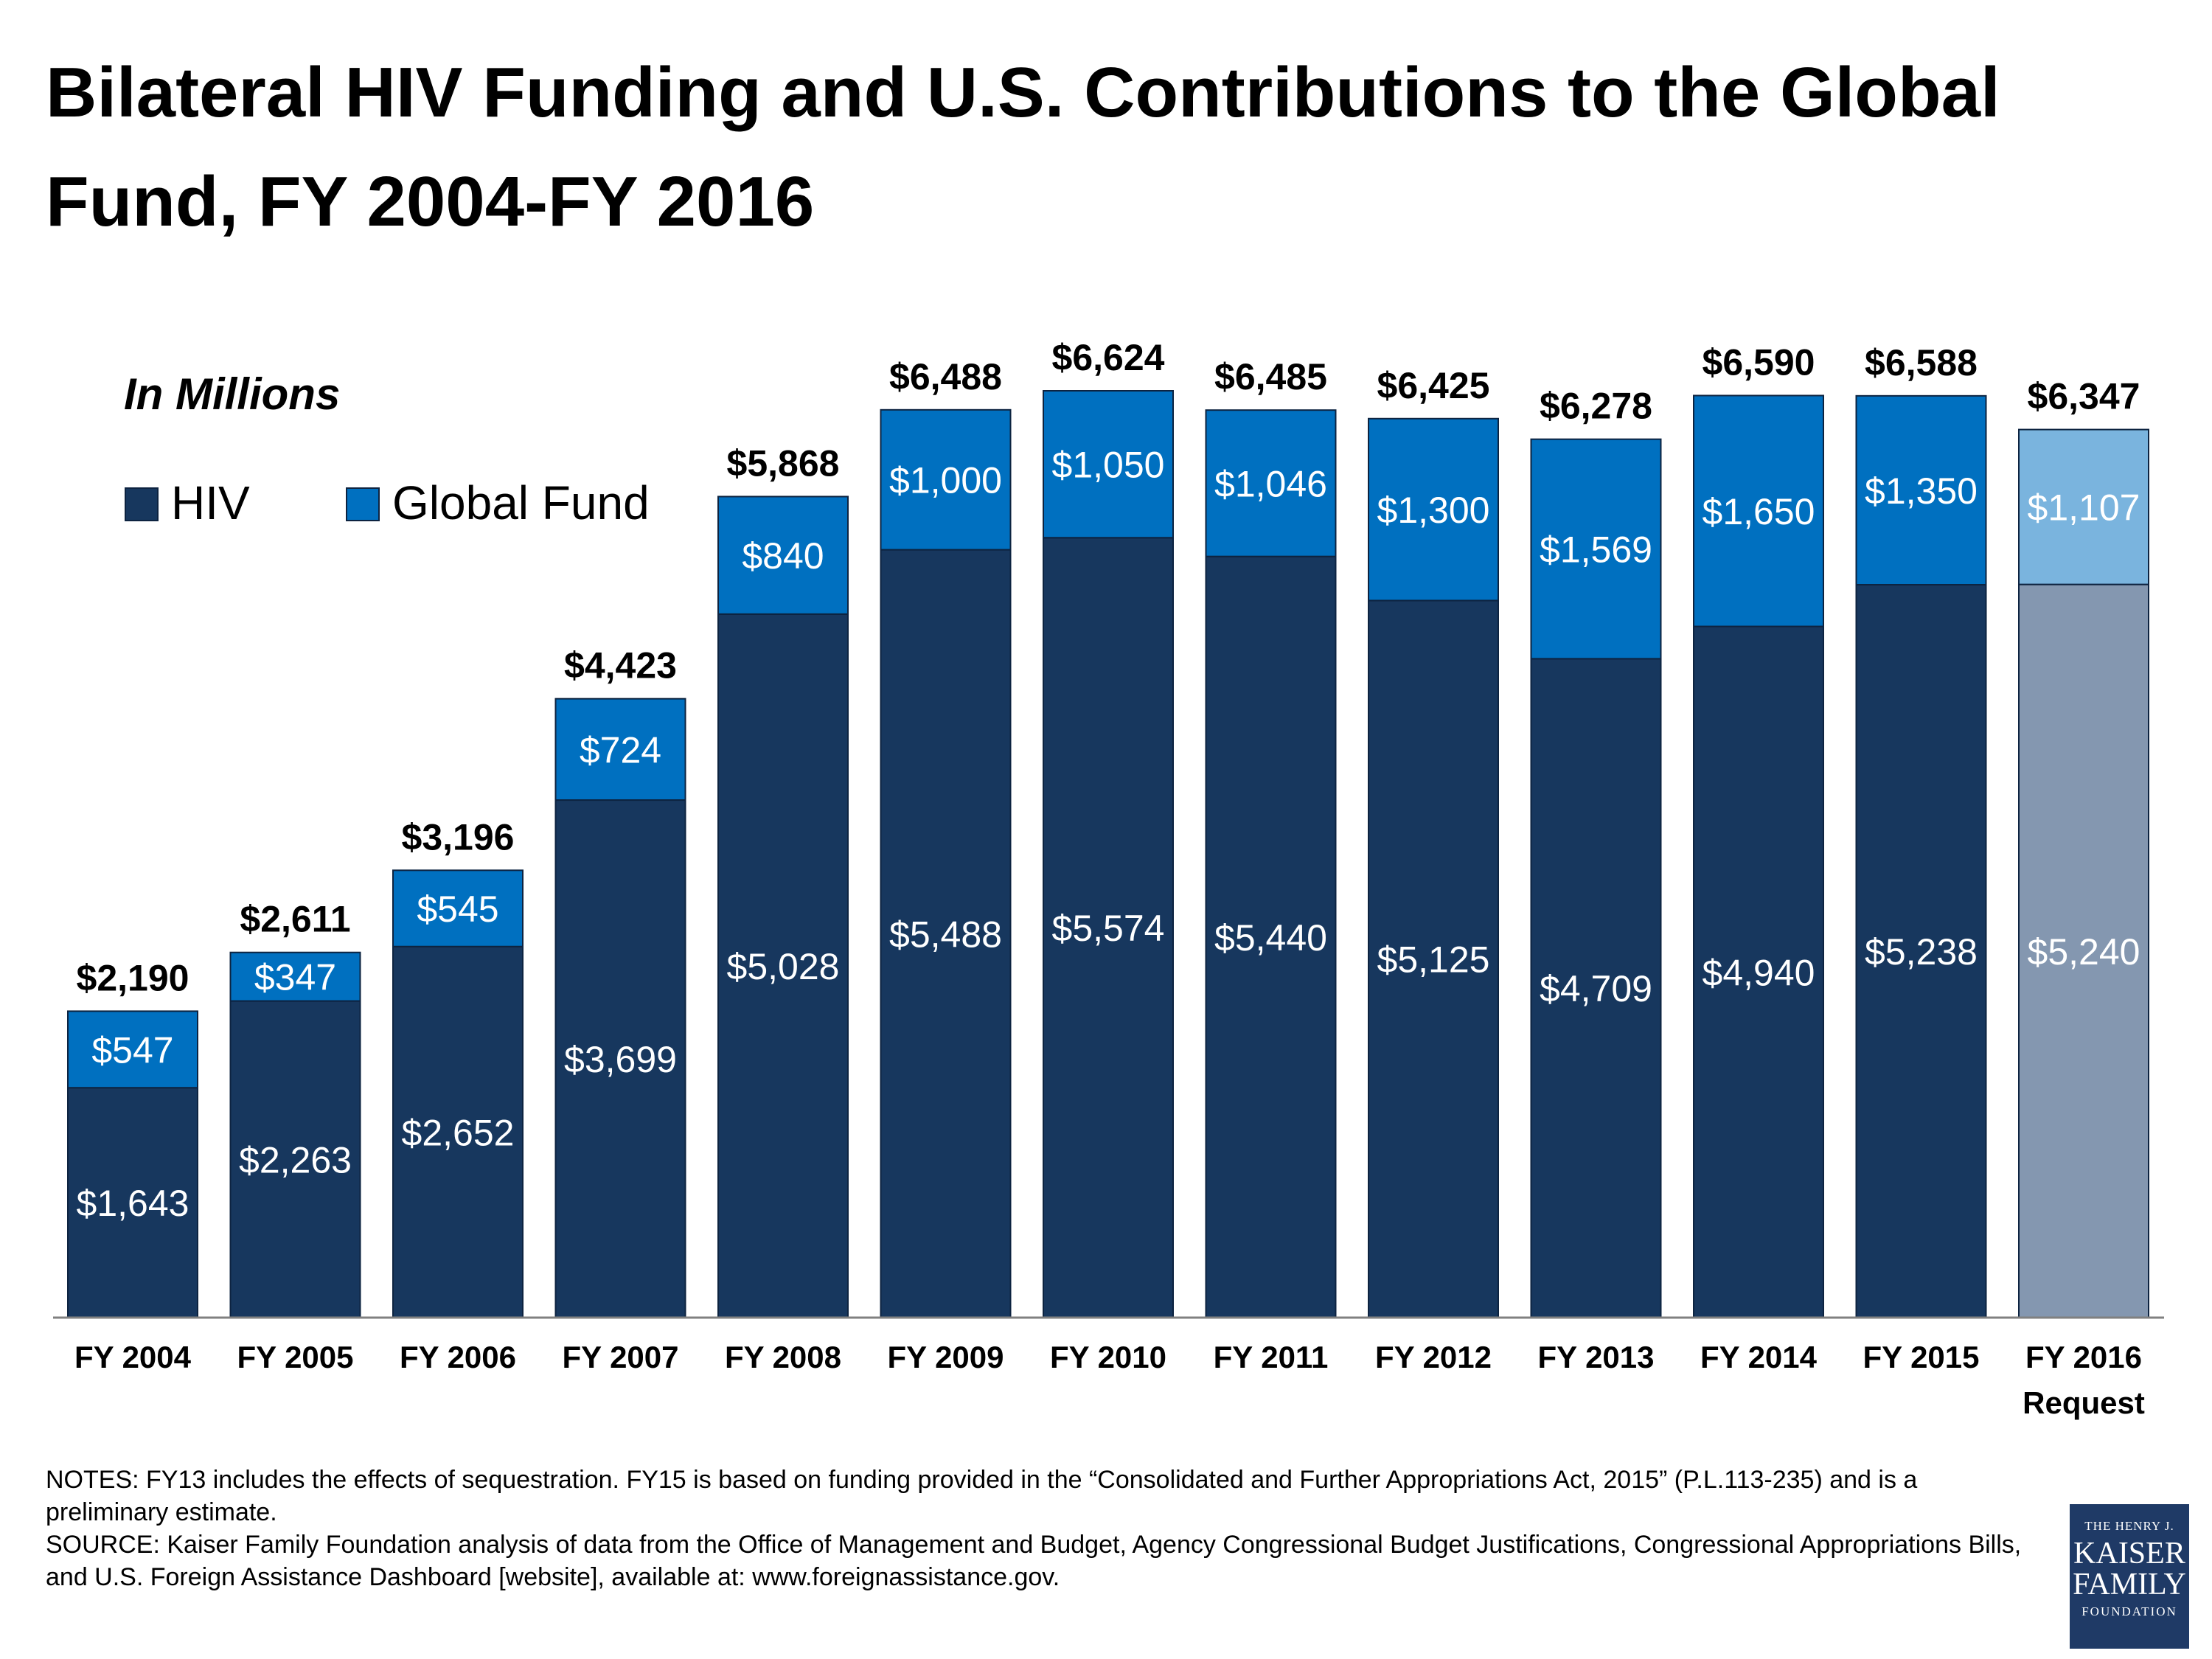 The width and height of the screenshot is (2212, 1659). Describe the element at coordinates (783, 463) in the screenshot. I see `data-label-total: $5,868` at that location.